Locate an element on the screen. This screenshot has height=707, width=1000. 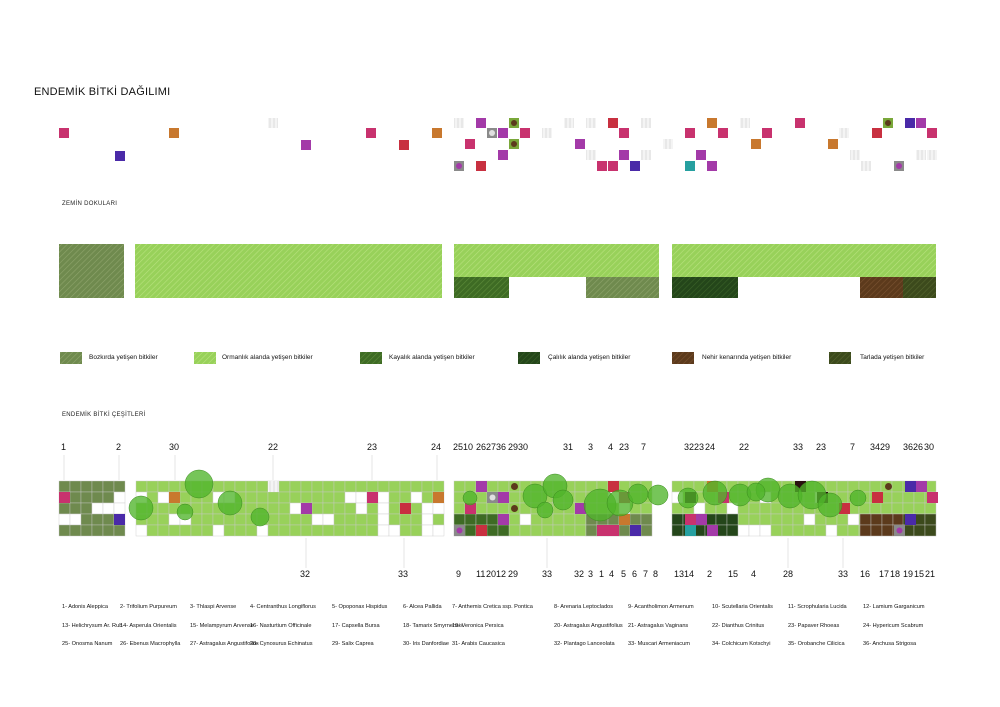
legend-label-tarla: Tarlada yetişen bitkiler is located at coordinates (892, 357).